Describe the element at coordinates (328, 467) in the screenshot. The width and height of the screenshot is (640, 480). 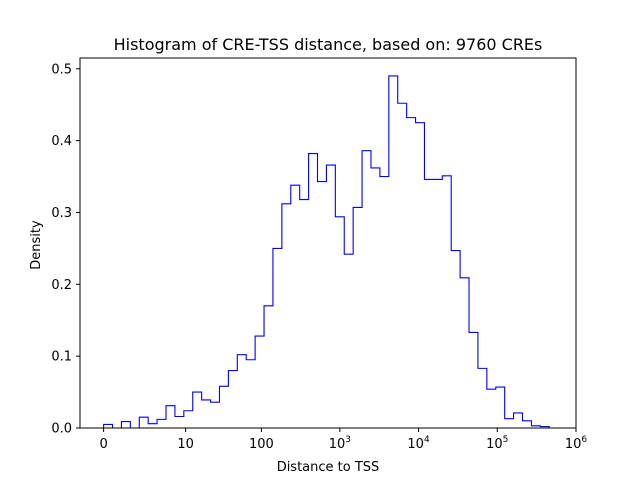
I see `x-axis-title: Distance to TSS` at that location.